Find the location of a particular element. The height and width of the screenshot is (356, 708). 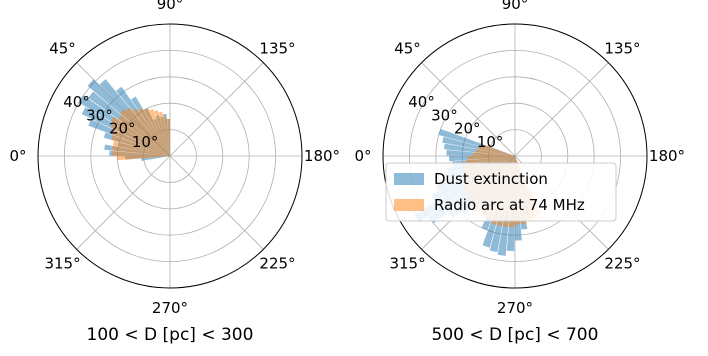

panel-title: 100 < D [pc] < 300 is located at coordinates (170, 335).